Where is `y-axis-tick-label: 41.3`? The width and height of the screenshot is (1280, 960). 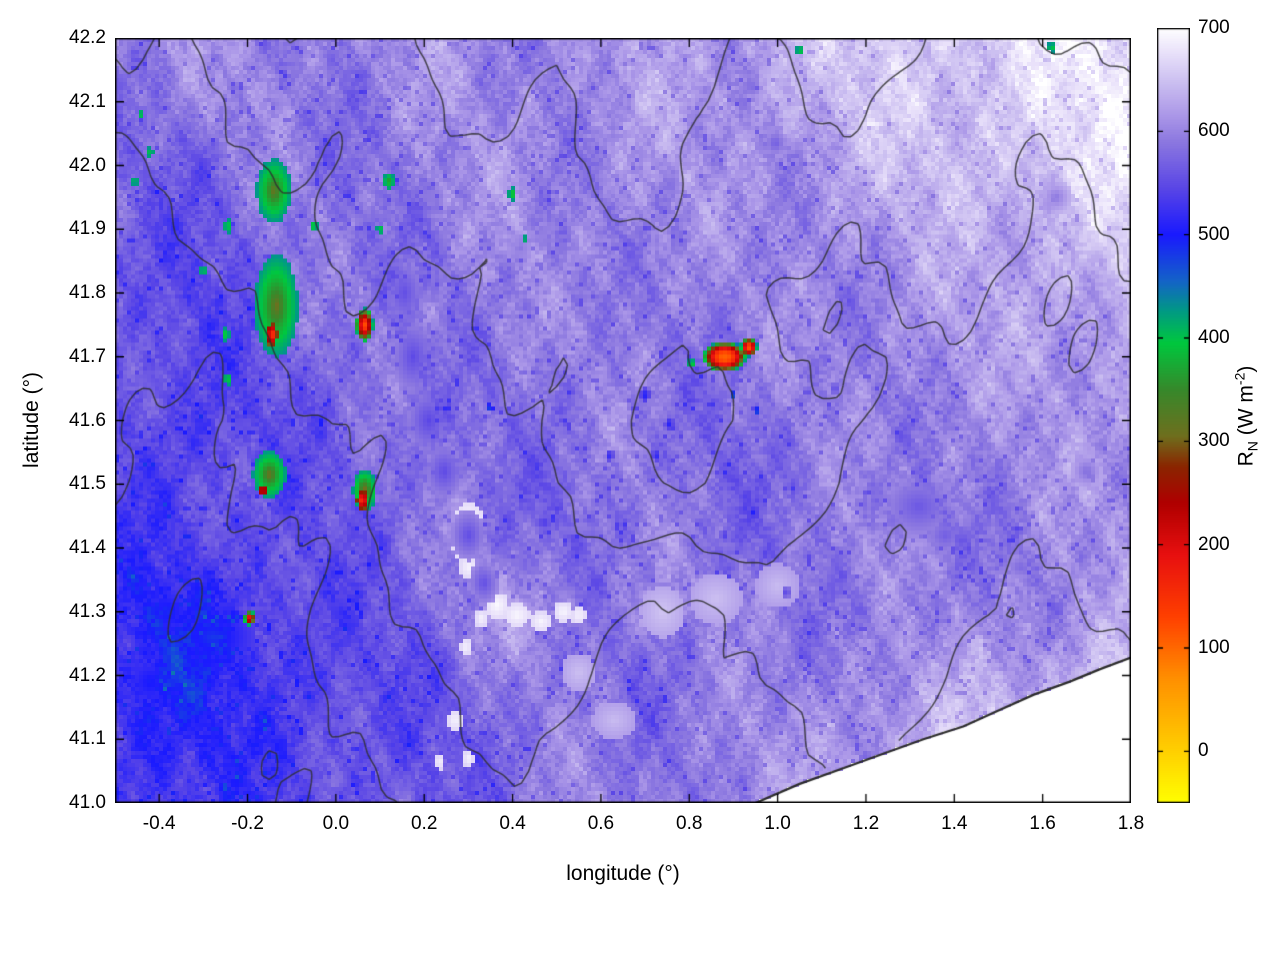
y-axis-tick-label: 41.3 is located at coordinates (87, 611).